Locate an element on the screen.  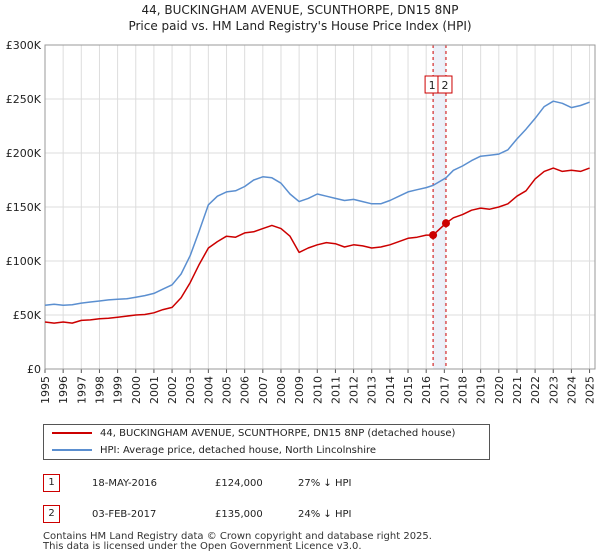
x-tick-label: 2005 is located at coordinates (227, 390).